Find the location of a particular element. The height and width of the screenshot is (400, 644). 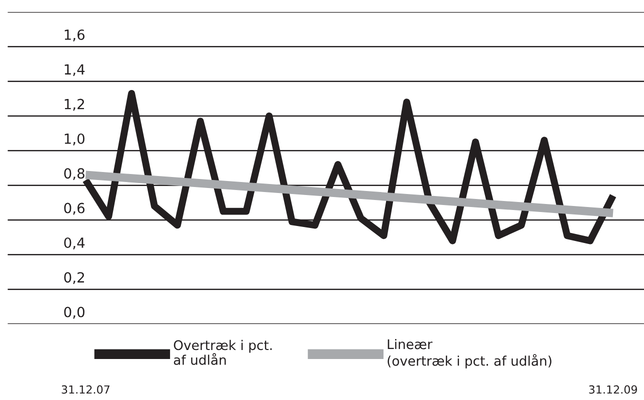

legend-label: Lineær (overtræk i pct. af udlån) is located at coordinates (470, 353).